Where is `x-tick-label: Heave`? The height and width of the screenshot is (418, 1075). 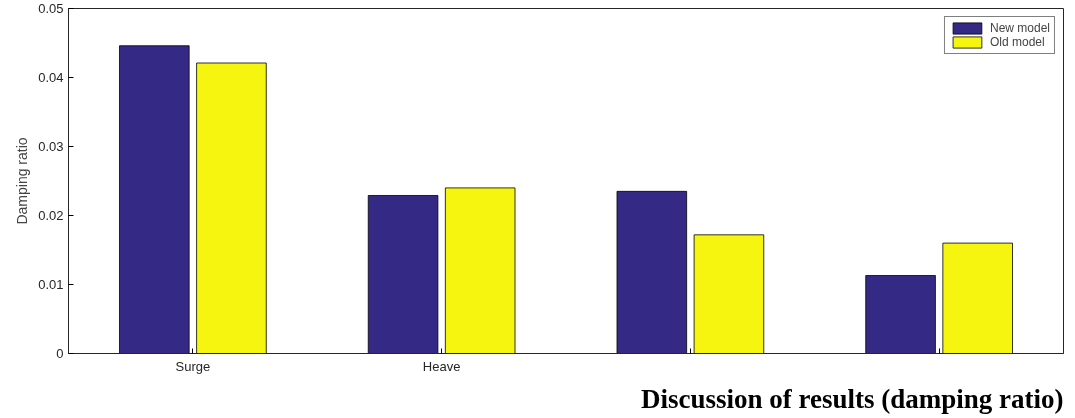
x-tick-label: Heave is located at coordinates (441, 366).